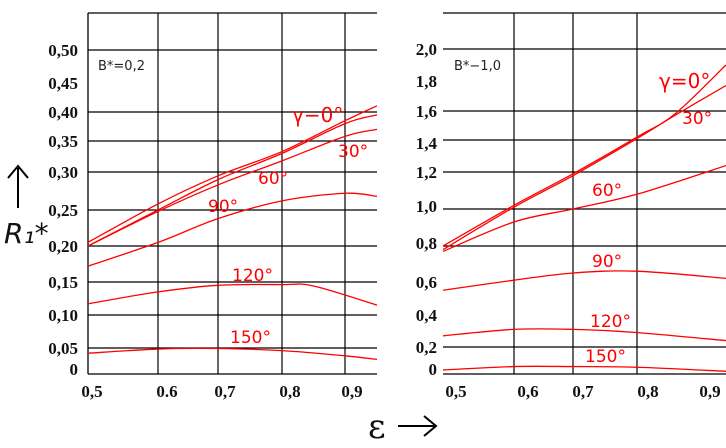 Image resolution: width=726 pixels, height=448 pixels. Describe the element at coordinates (426, 49) in the screenshot. I see `y-tick-label: 2,0` at that location.